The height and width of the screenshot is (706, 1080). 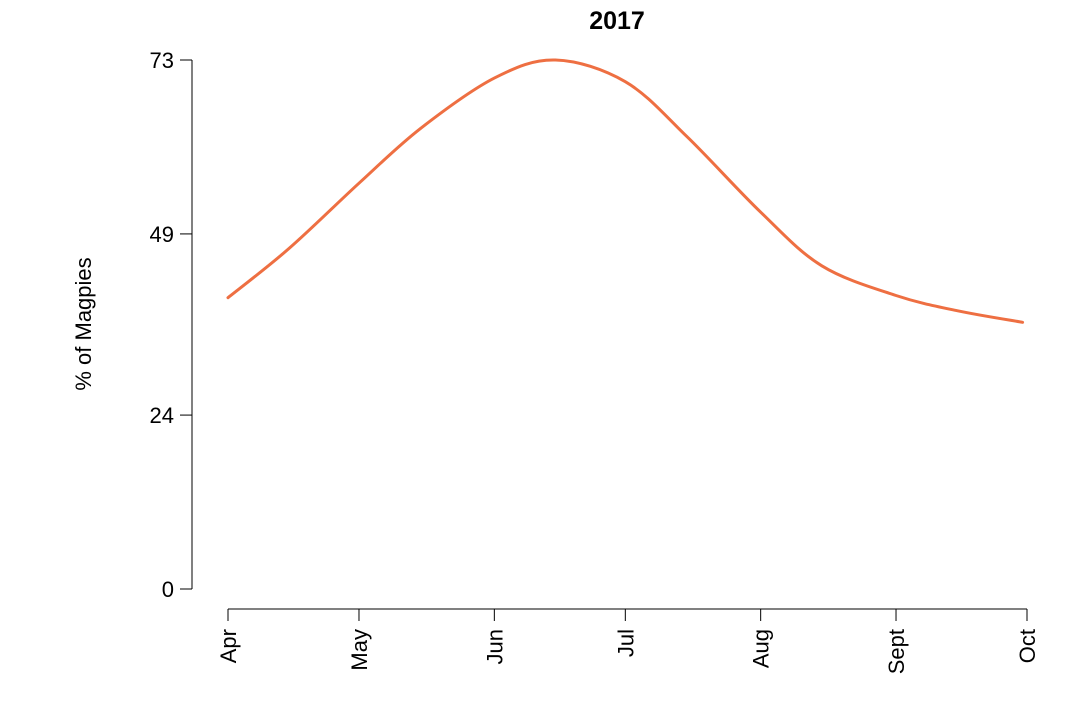 I want to click on y-axis: 0 24 49 73, so click(x=171, y=325).